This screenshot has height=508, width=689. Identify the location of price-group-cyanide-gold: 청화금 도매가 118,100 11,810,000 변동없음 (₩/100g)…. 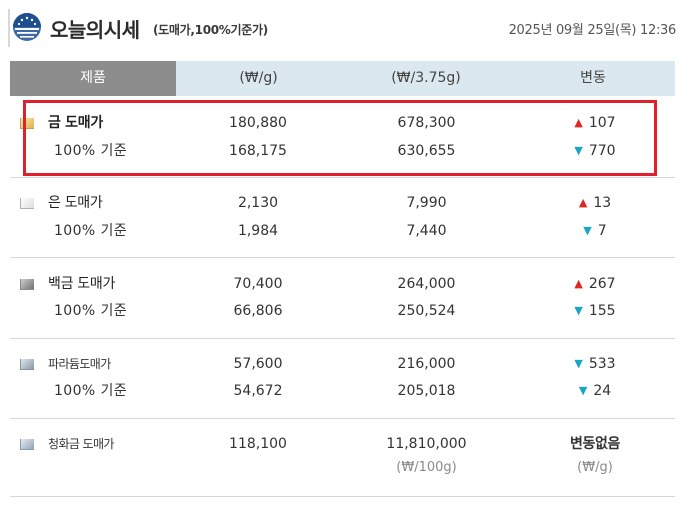
(342, 458).